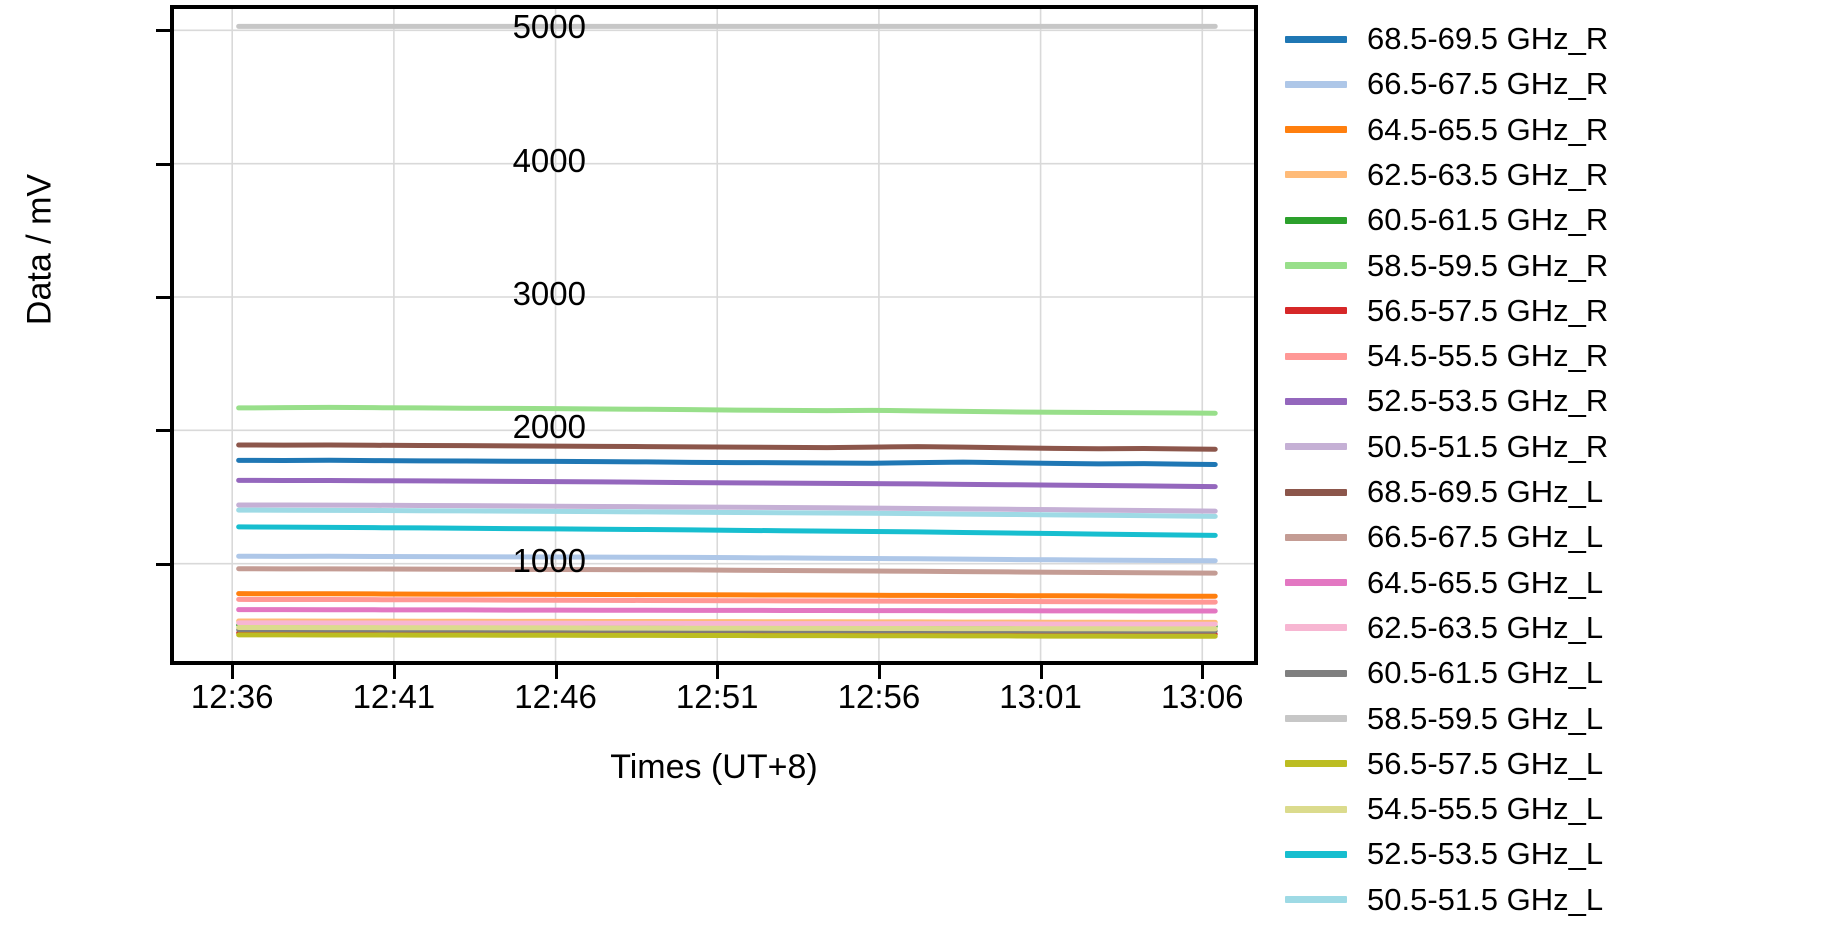 The width and height of the screenshot is (1847, 941). Describe the element at coordinates (1485, 854) in the screenshot. I see `legend-label: 52.5-53.5 GHz_L` at that location.